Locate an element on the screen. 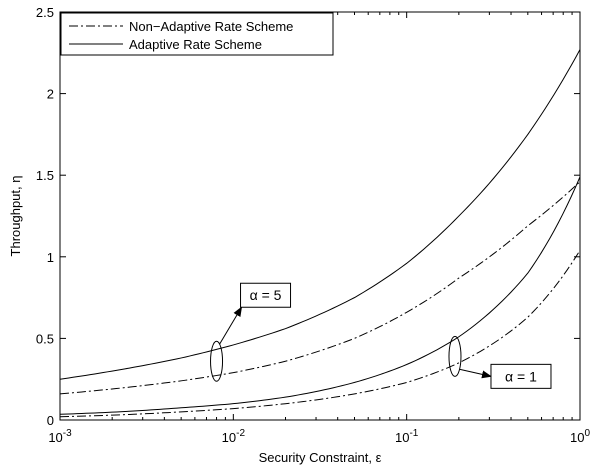  y-tick-label: 0.5 is located at coordinates (45, 338).